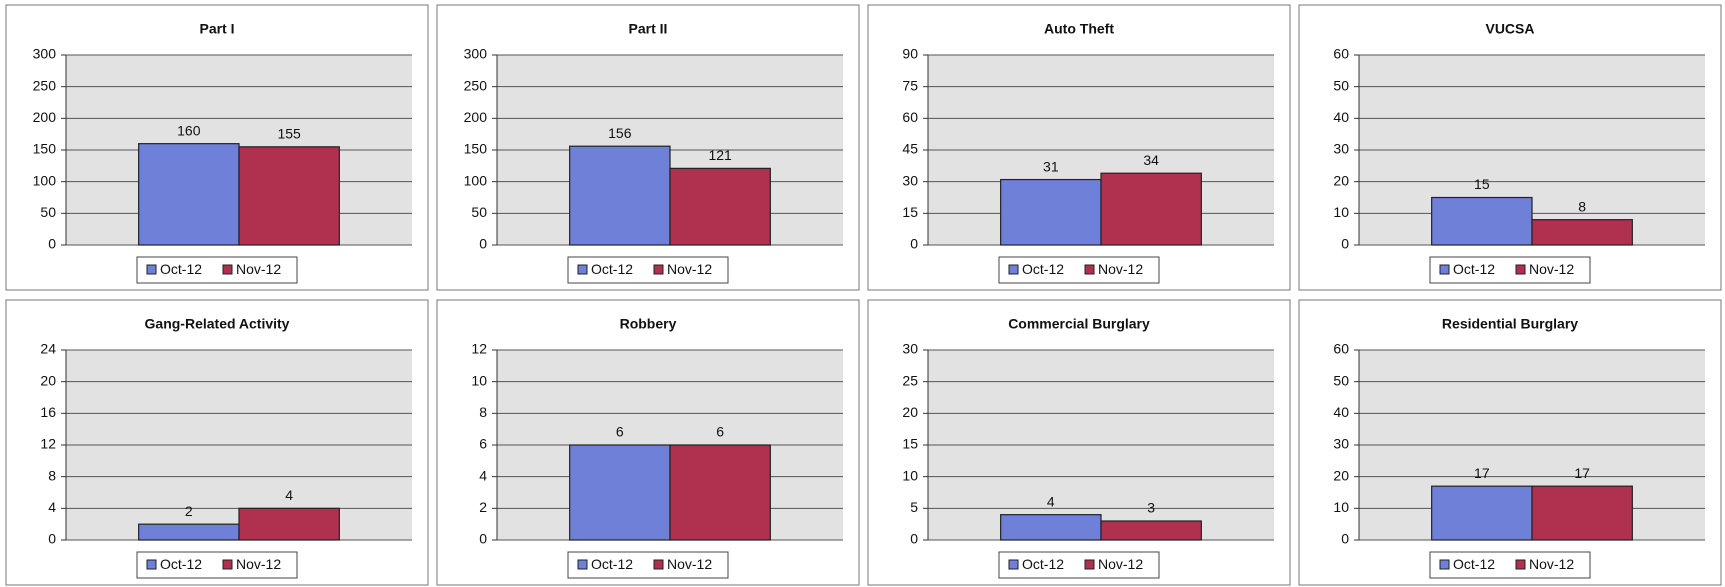 This screenshot has width=1725, height=587. Describe the element at coordinates (1582, 206) in the screenshot. I see `data-label: 8` at that location.